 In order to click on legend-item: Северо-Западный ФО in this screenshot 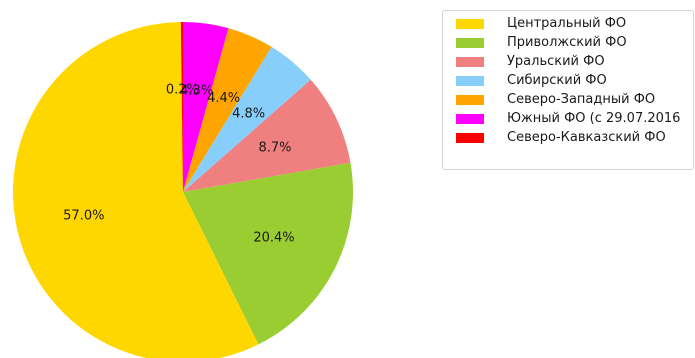, I will do `click(568, 100)`.